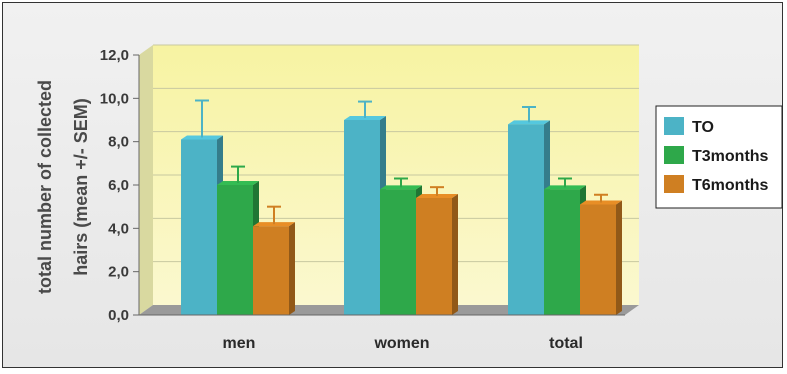 The width and height of the screenshot is (787, 374). I want to click on y-tick-labels: 0,0 2,0 4,0 6,0 8,0 10,0 12,0, so click(119, 185).